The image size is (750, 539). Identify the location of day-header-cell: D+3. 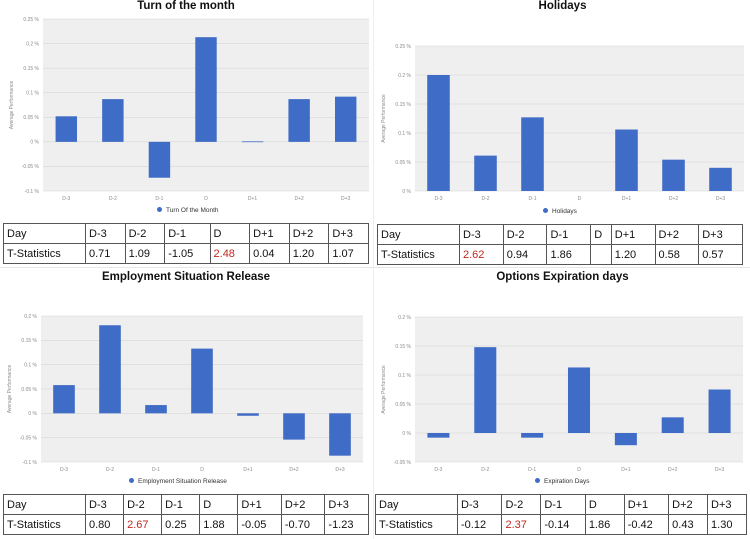
(720, 234).